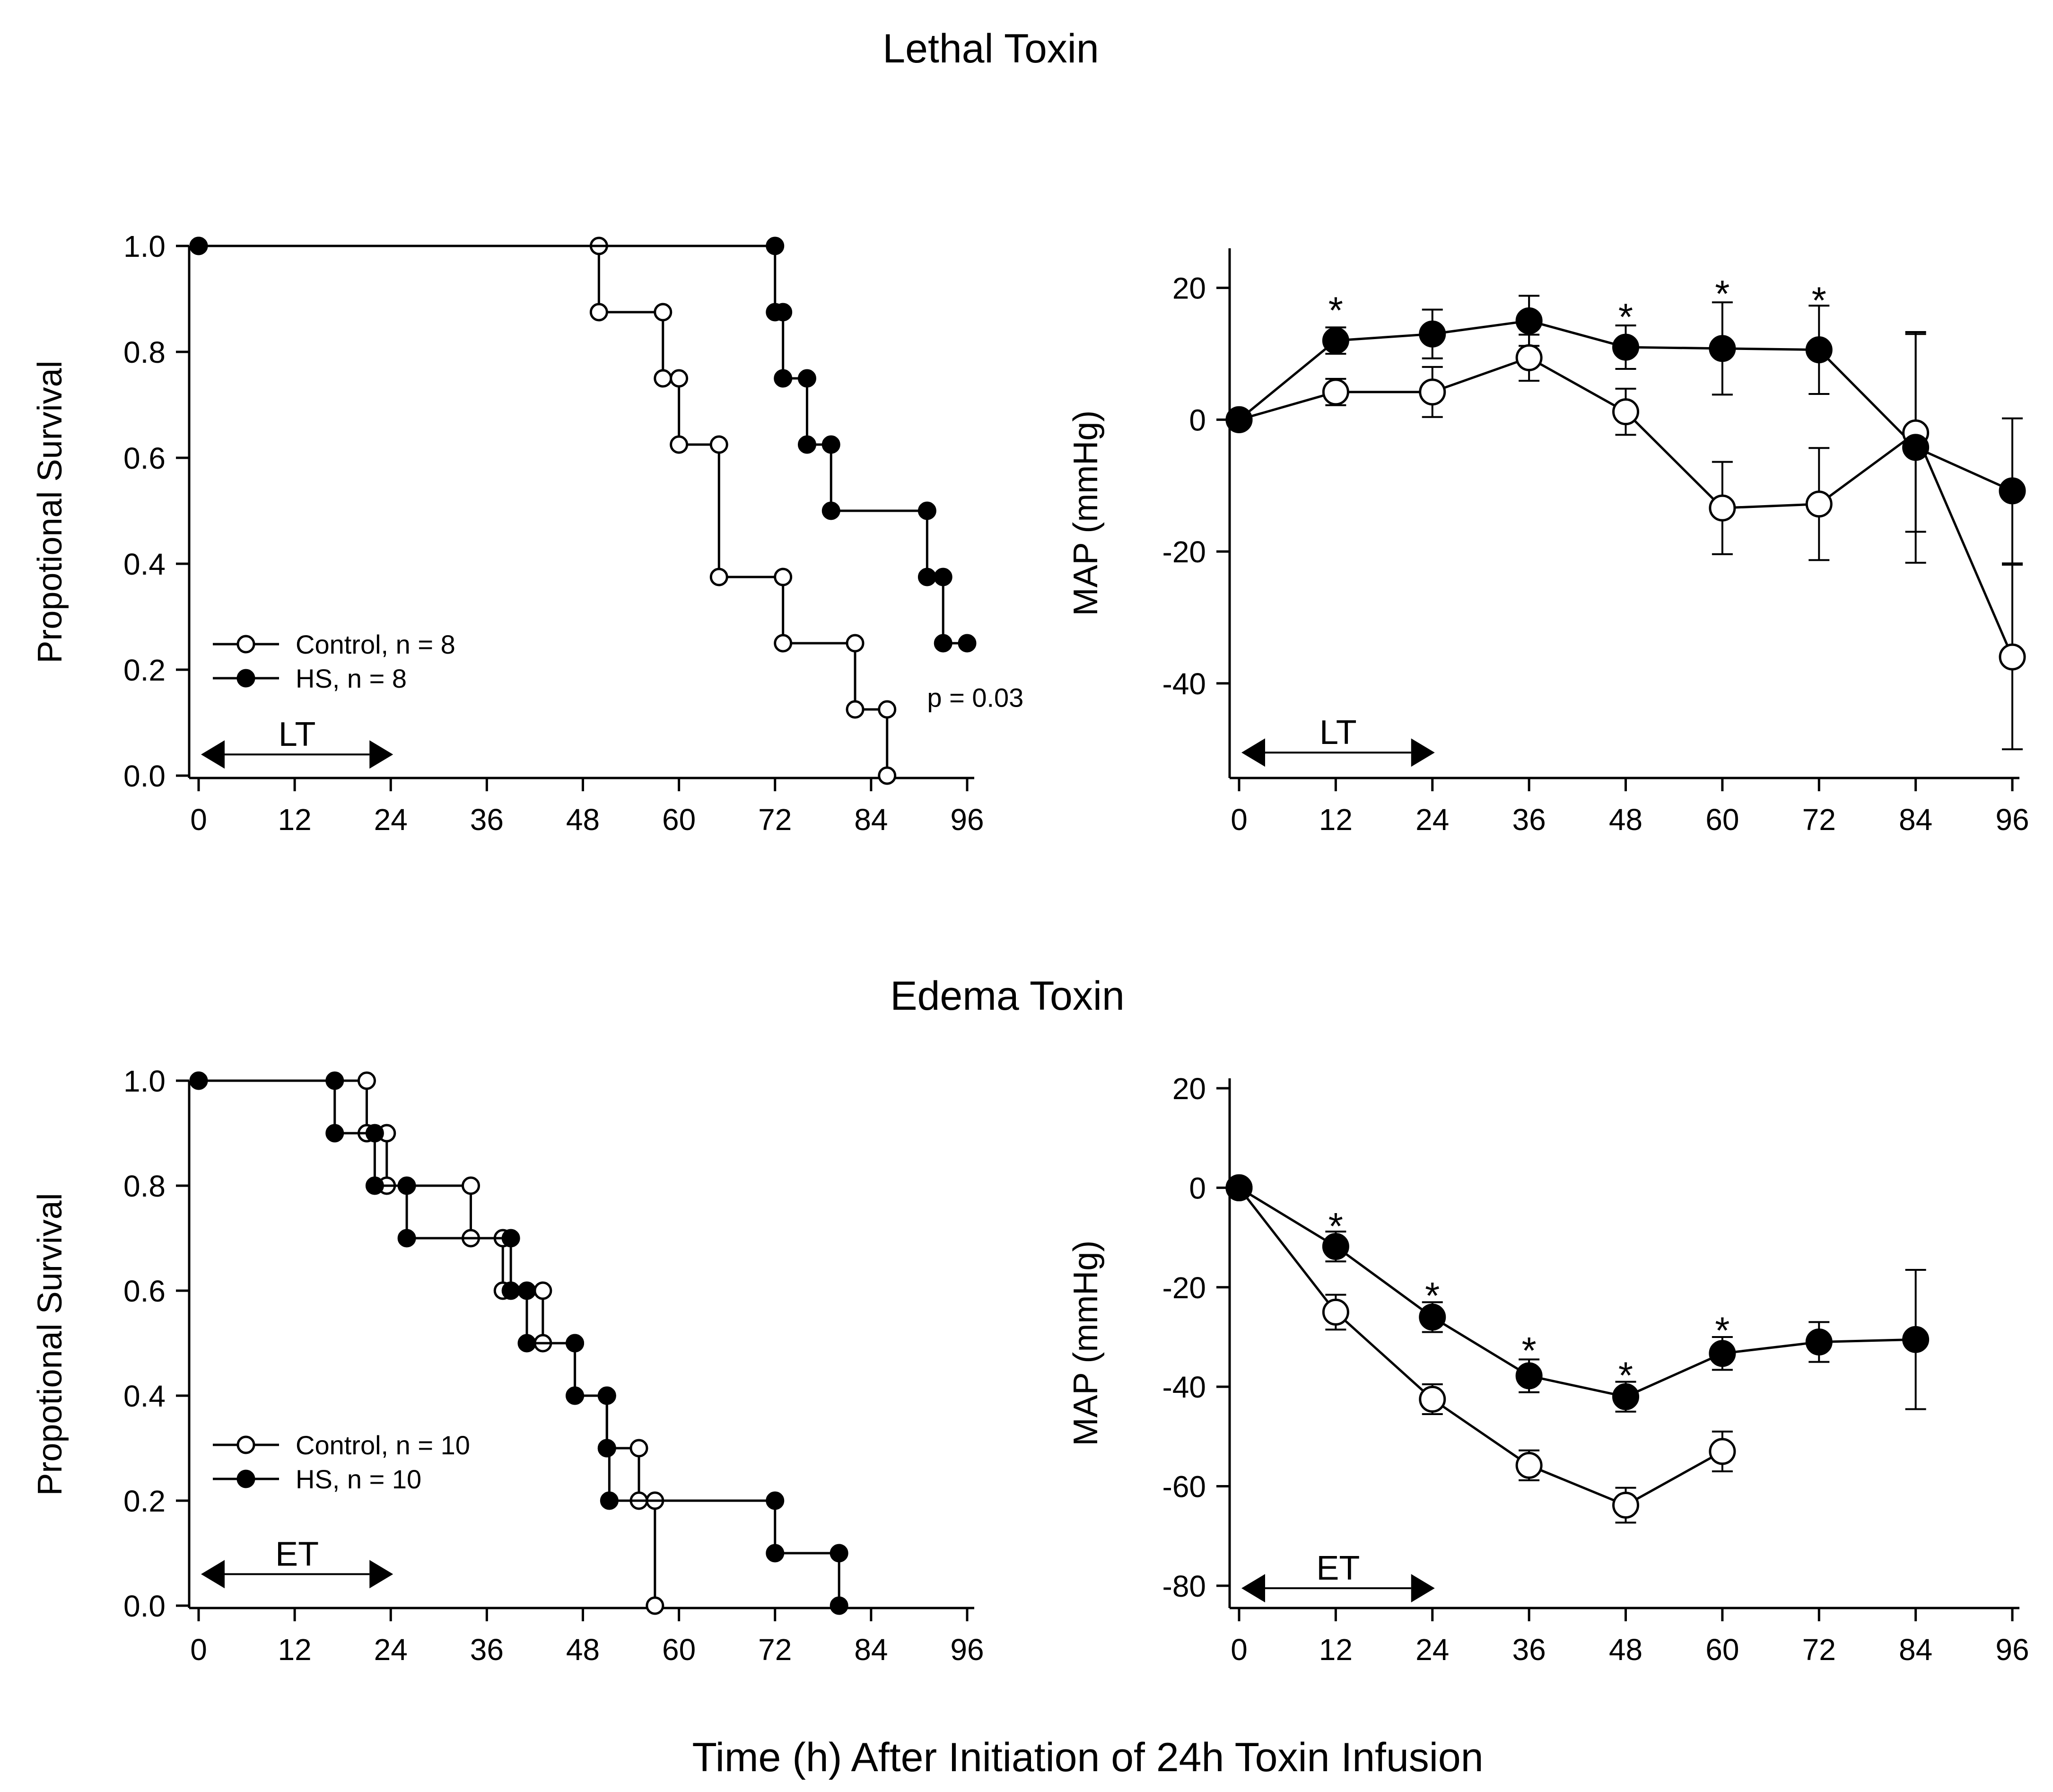  Describe the element at coordinates (383, 1445) in the screenshot. I see `et-survival-legend-label-0: Control, n = 10` at that location.